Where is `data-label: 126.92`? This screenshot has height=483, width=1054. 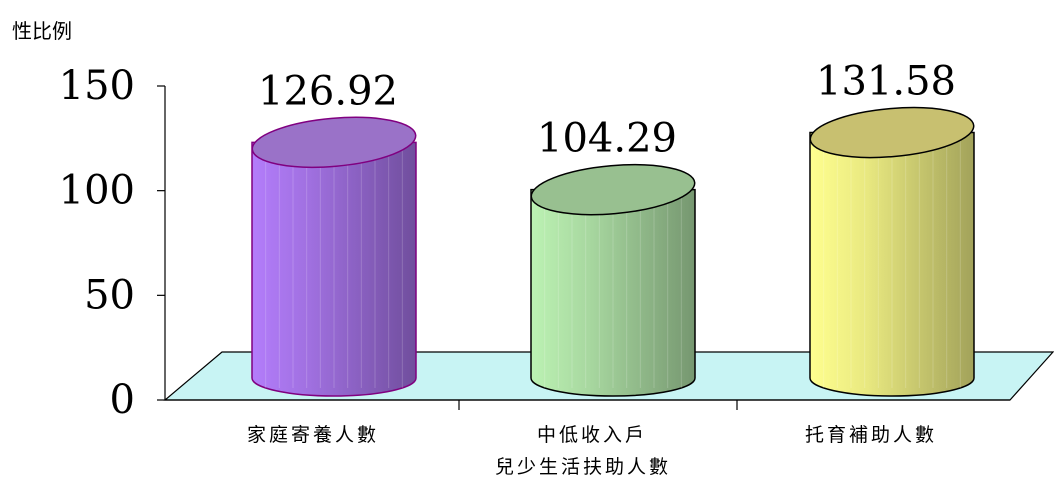 data-label: 126.92 is located at coordinates (328, 91).